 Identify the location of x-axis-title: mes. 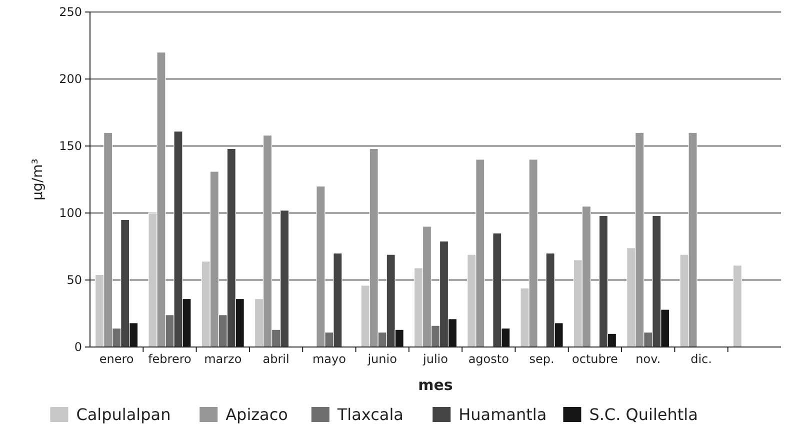
(435, 385).